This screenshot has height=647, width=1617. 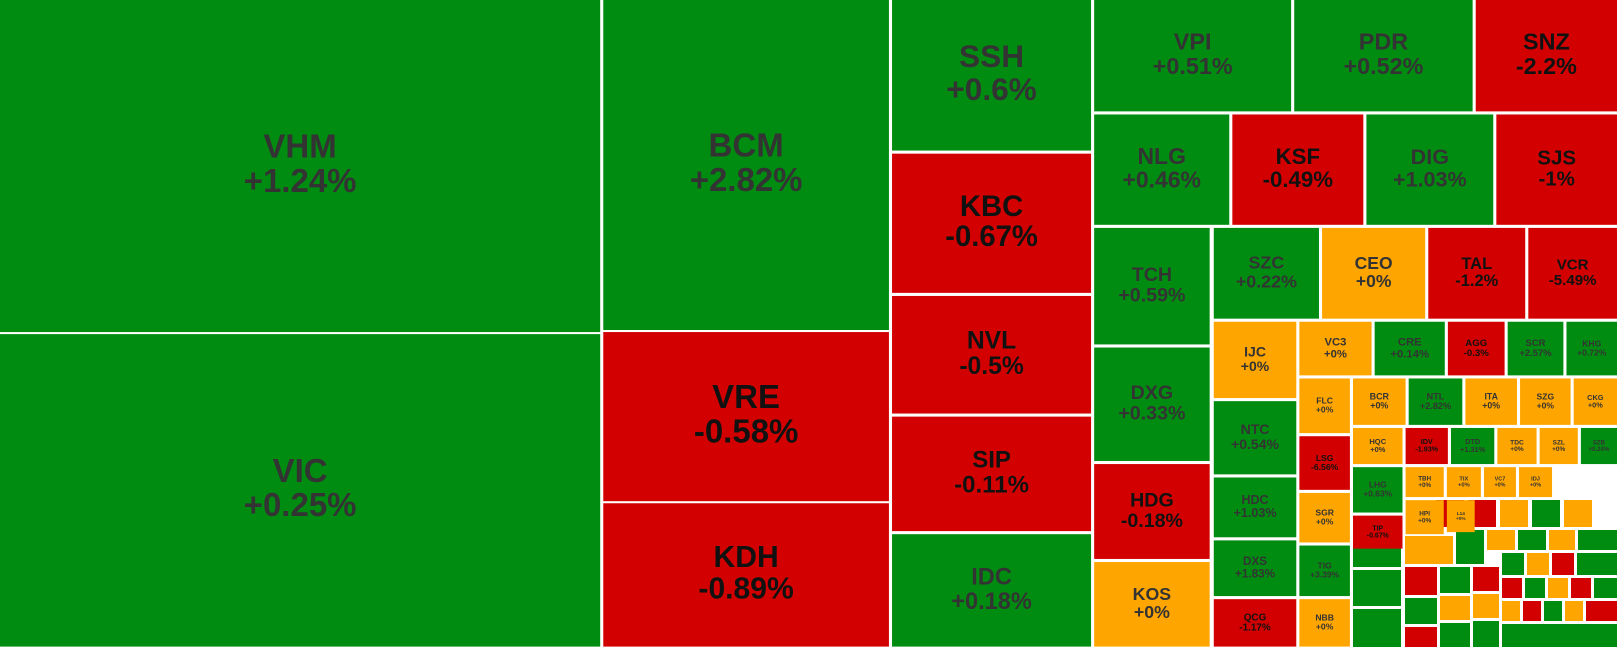 I want to click on minor-tiles, so click(x=1485, y=573).